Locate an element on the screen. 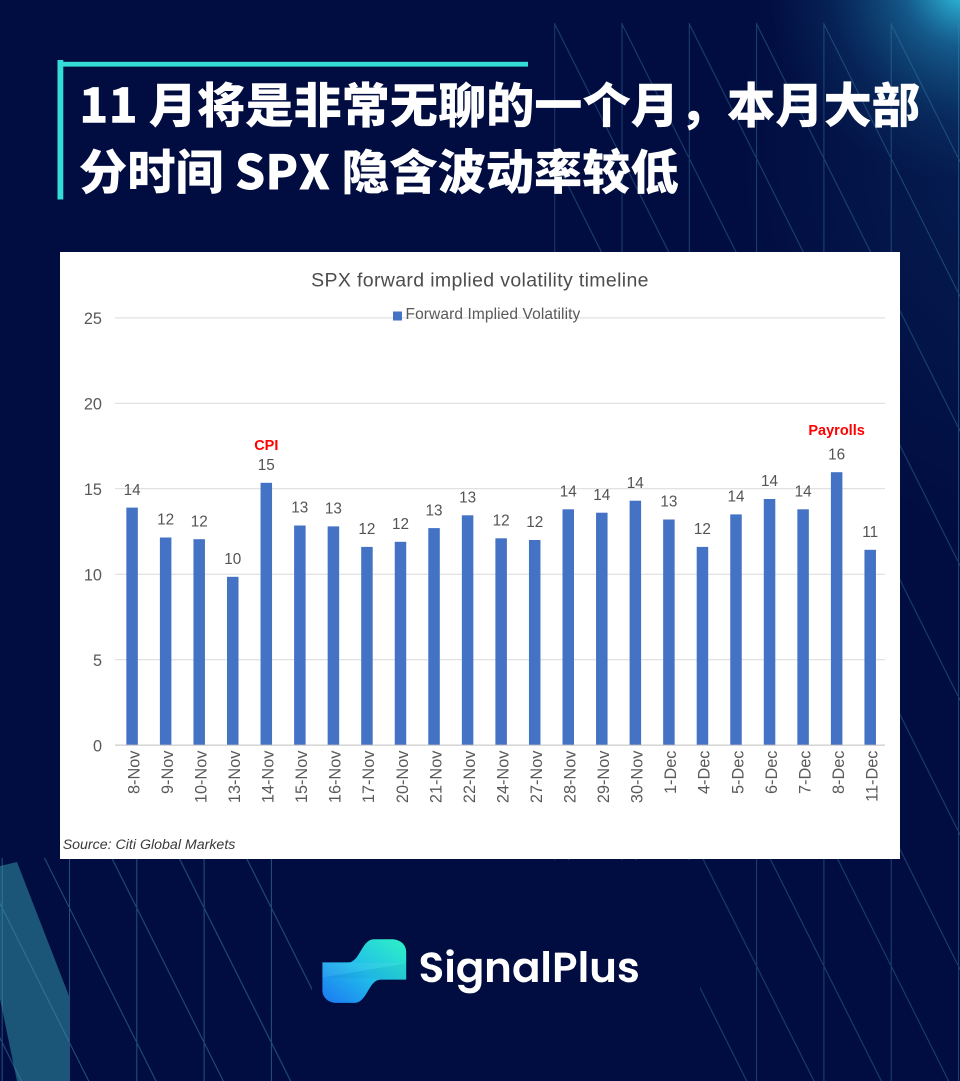  svg-text: 22-Nov is located at coordinates (470, 776).